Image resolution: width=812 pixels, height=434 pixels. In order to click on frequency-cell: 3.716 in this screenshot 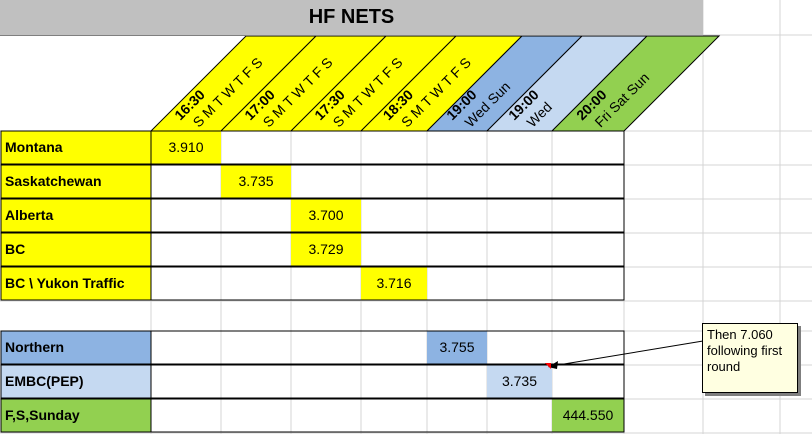, I will do `click(394, 283)`.